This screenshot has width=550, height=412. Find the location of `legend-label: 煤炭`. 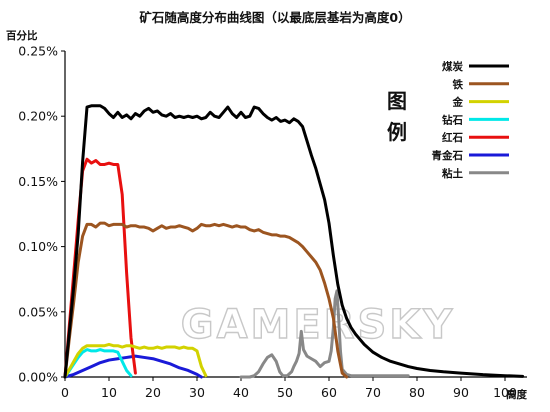

legend-label: 煤炭 is located at coordinates (452, 66).